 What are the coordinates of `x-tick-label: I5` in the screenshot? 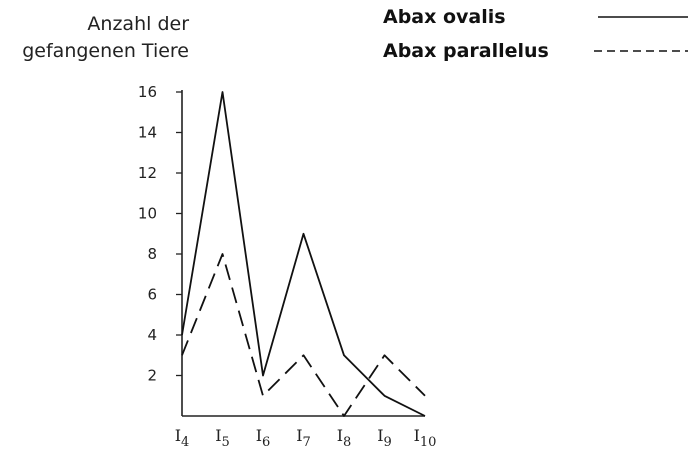 It's located at (222, 438).